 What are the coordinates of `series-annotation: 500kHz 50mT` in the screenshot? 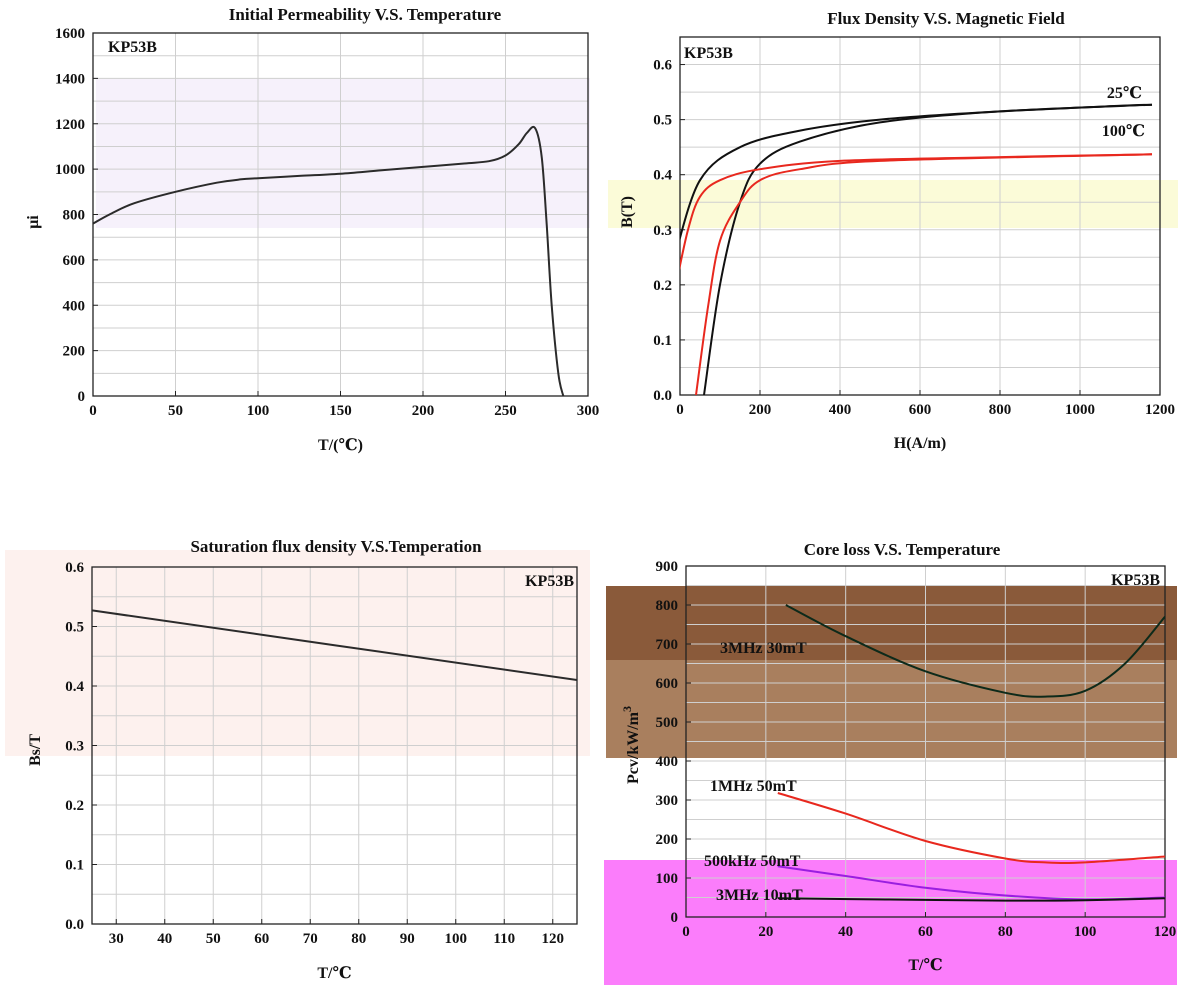 It's located at (752, 861).